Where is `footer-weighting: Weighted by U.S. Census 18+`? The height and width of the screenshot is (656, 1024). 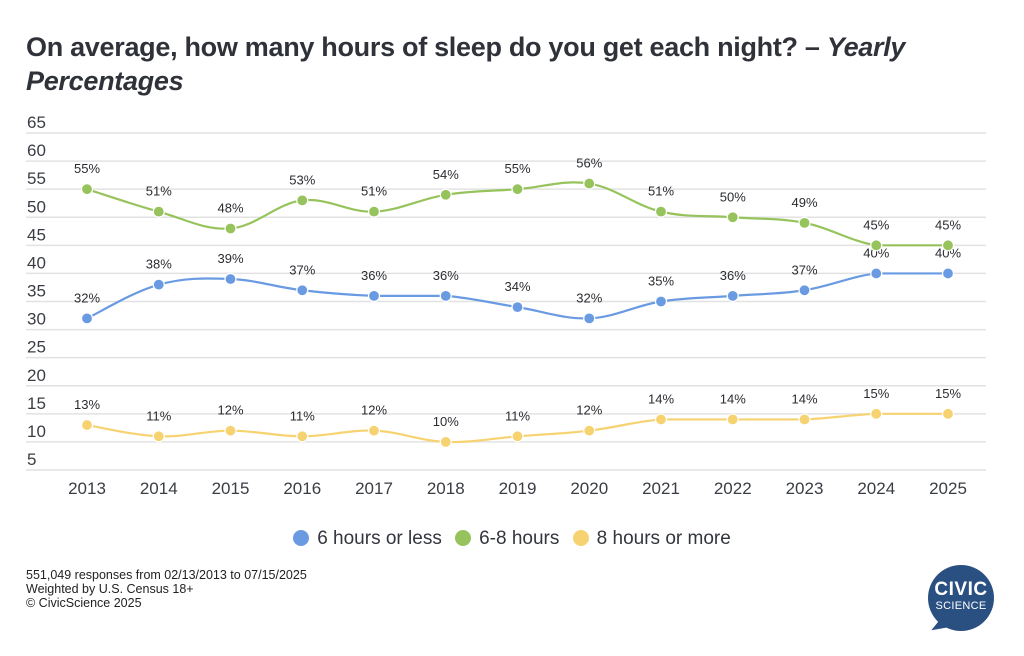
footer-weighting: Weighted by U.S. Census 18+ is located at coordinates (110, 589).